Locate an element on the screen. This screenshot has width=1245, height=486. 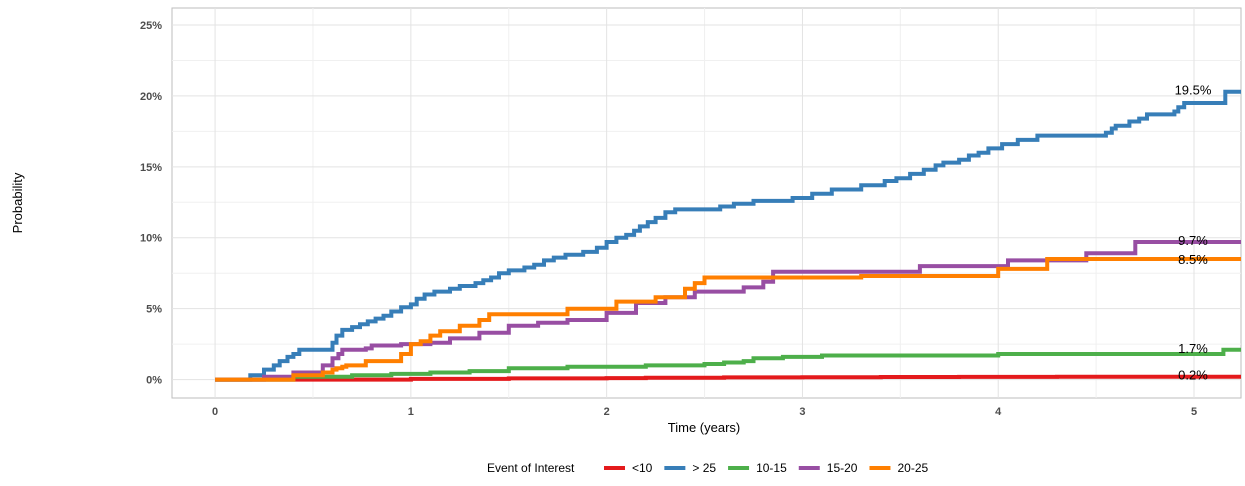
x-tick-label: 3 is located at coordinates (802, 412).